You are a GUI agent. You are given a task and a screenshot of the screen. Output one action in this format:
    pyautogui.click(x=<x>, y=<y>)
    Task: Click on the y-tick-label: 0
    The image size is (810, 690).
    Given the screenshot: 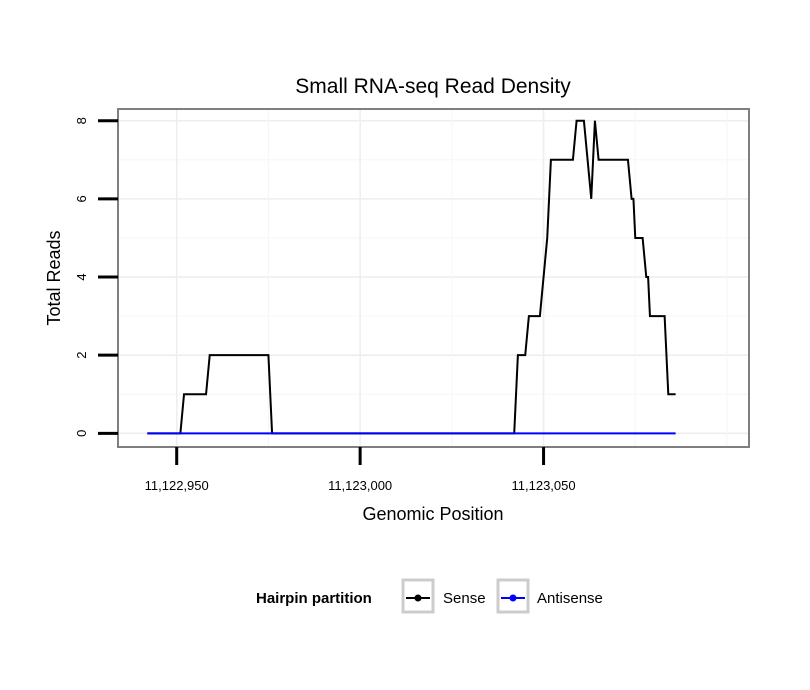 What is the action you would take?
    pyautogui.click(x=81, y=433)
    